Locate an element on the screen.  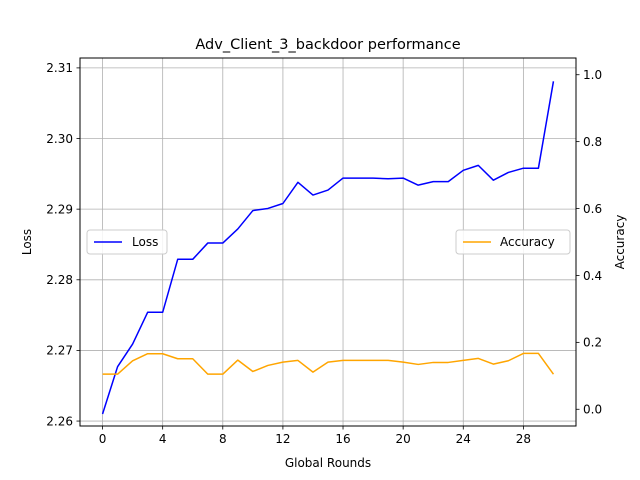
y2-tick-label-5: 1.0 is located at coordinates (592, 75).